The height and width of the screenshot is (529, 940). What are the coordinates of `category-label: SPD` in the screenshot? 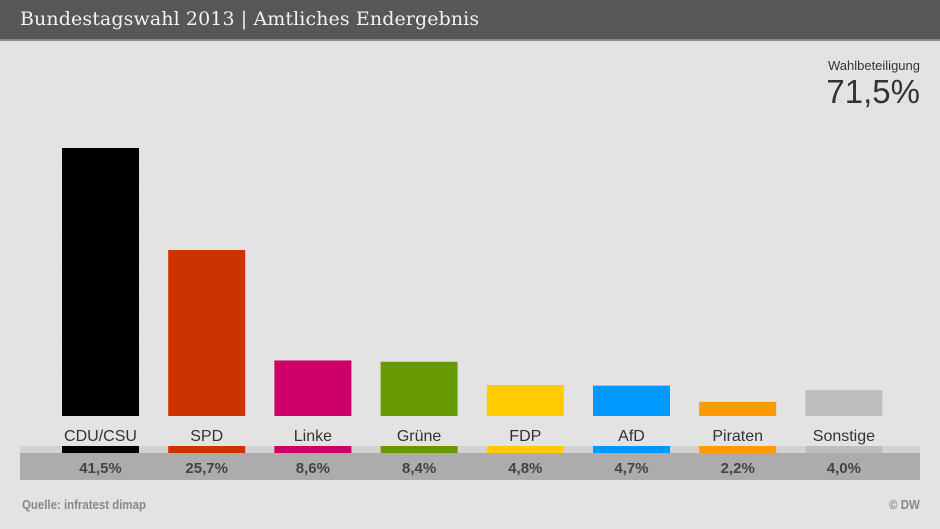 It's located at (206, 436).